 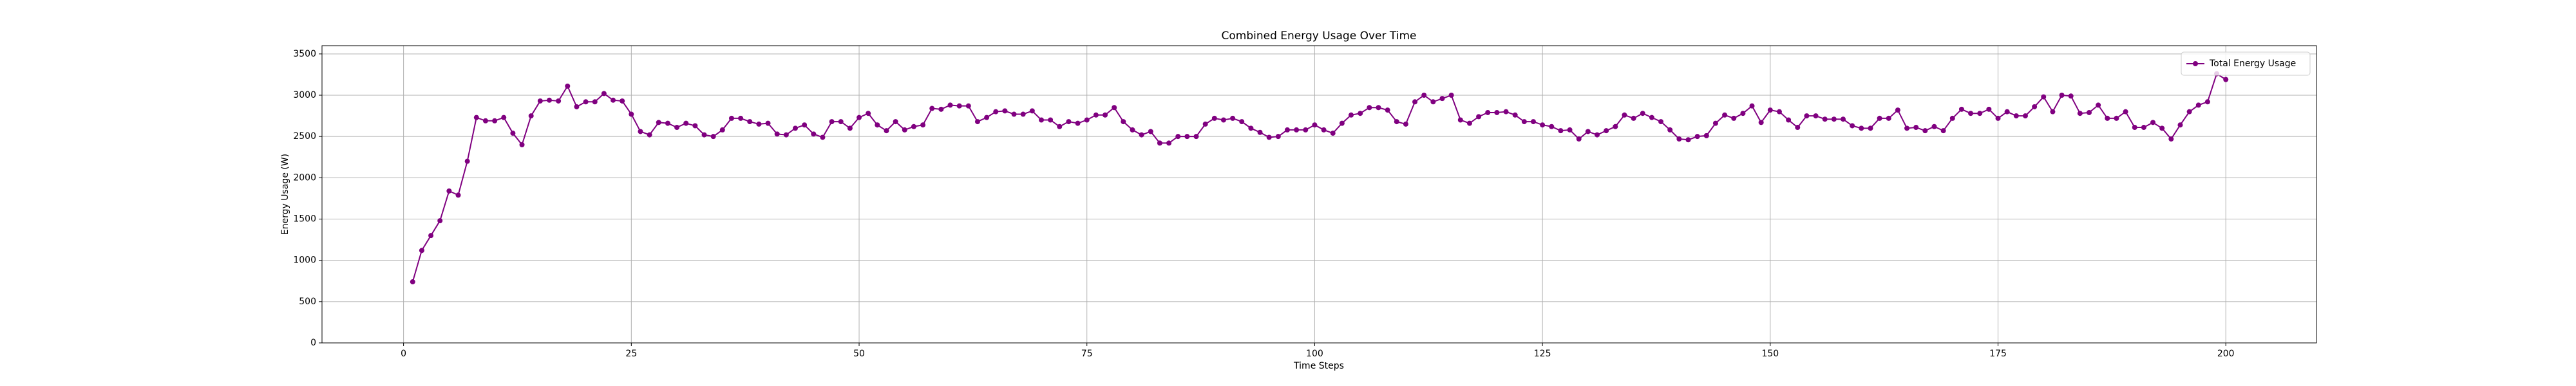 What do you see at coordinates (304, 177) in the screenshot?
I see `y-tick-label: 2000` at bounding box center [304, 177].